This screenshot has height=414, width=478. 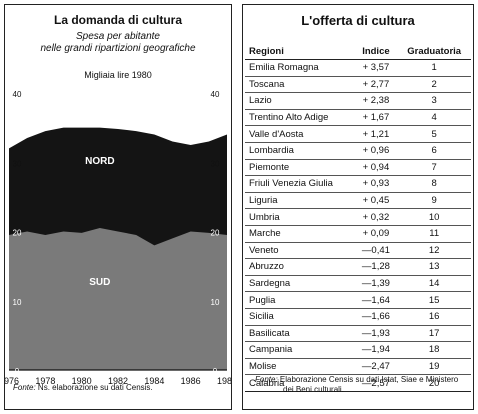 I want to click on cell-graduatoria: 10, so click(x=434, y=217).